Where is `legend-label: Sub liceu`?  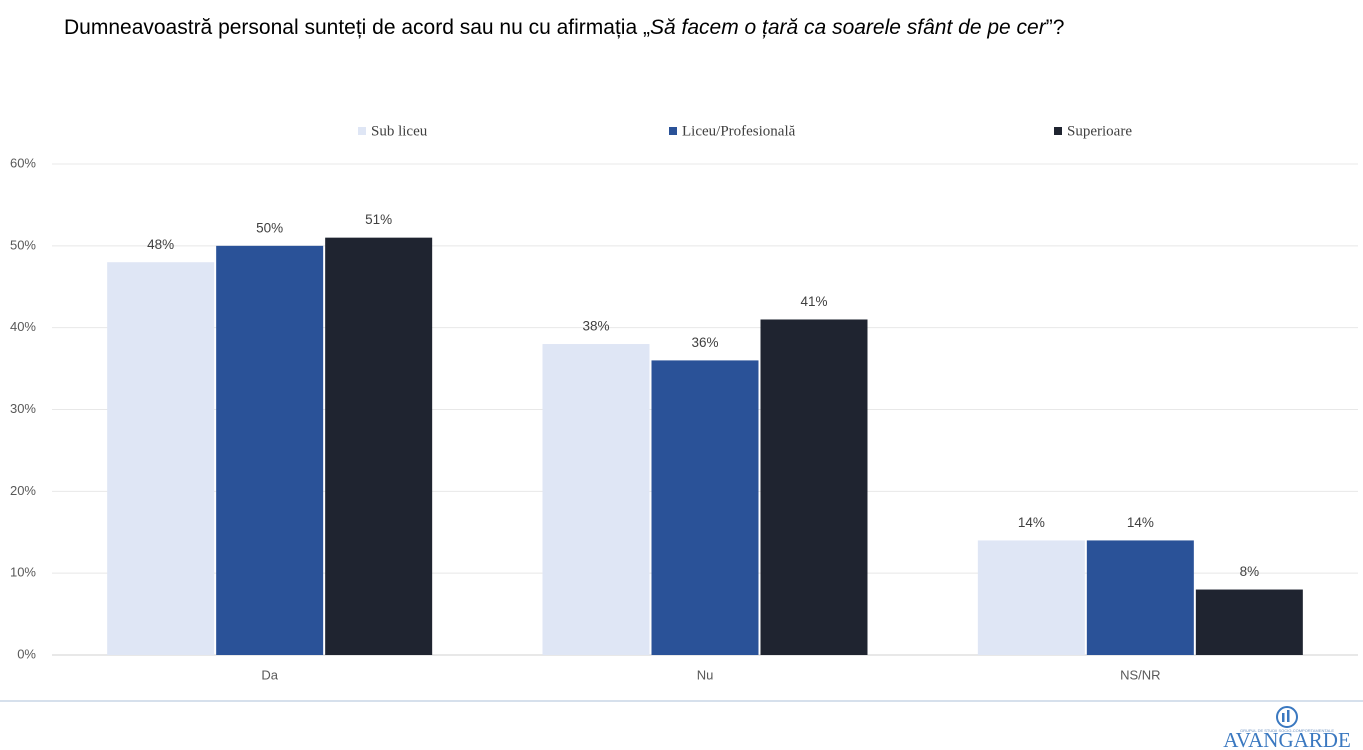 legend-label: Sub liceu is located at coordinates (399, 131).